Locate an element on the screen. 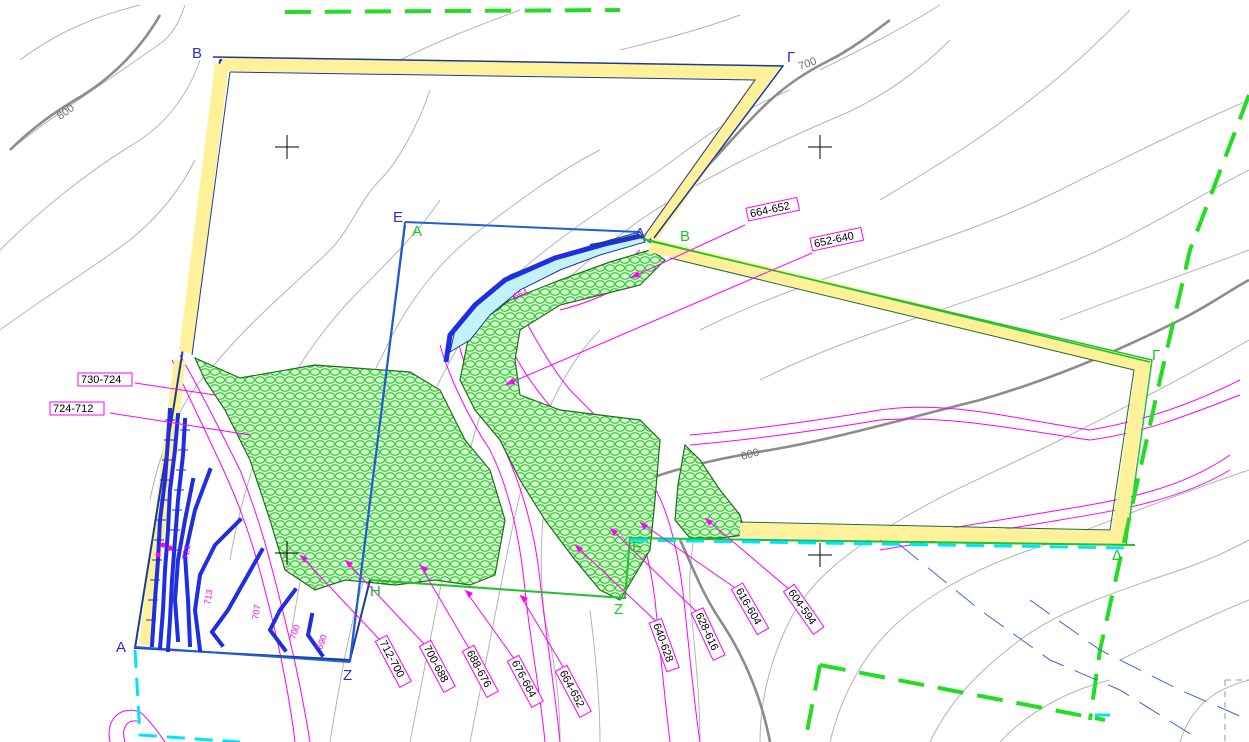  range-label-604-594: 604-594 is located at coordinates (801, 607).